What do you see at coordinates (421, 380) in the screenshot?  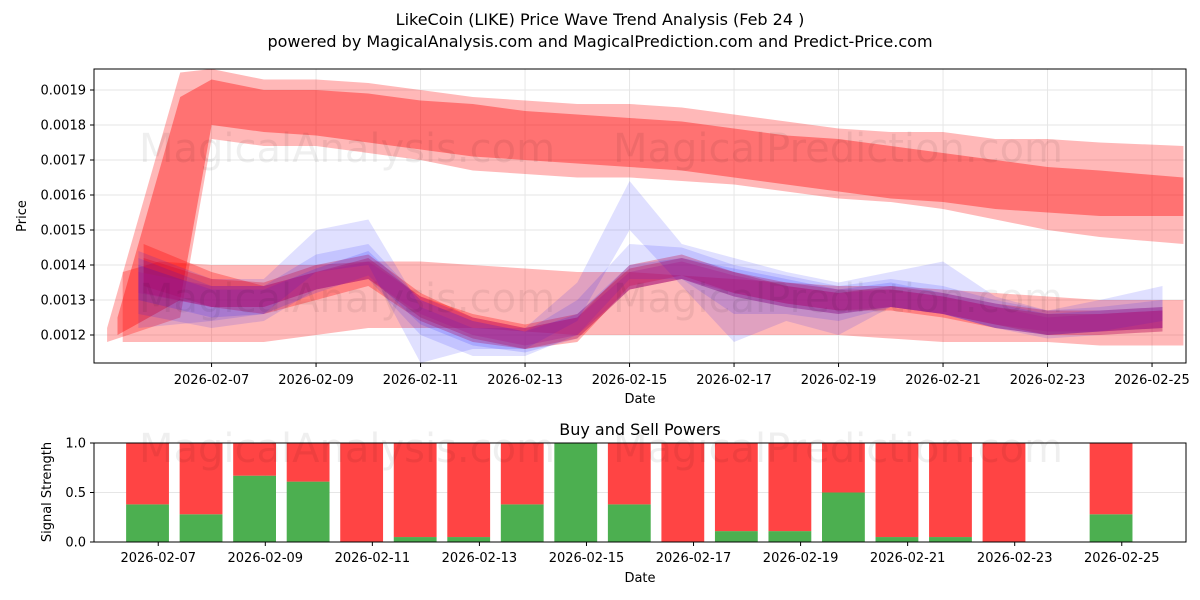 I see `price-xtick-label: 2026-02-11` at bounding box center [421, 380].